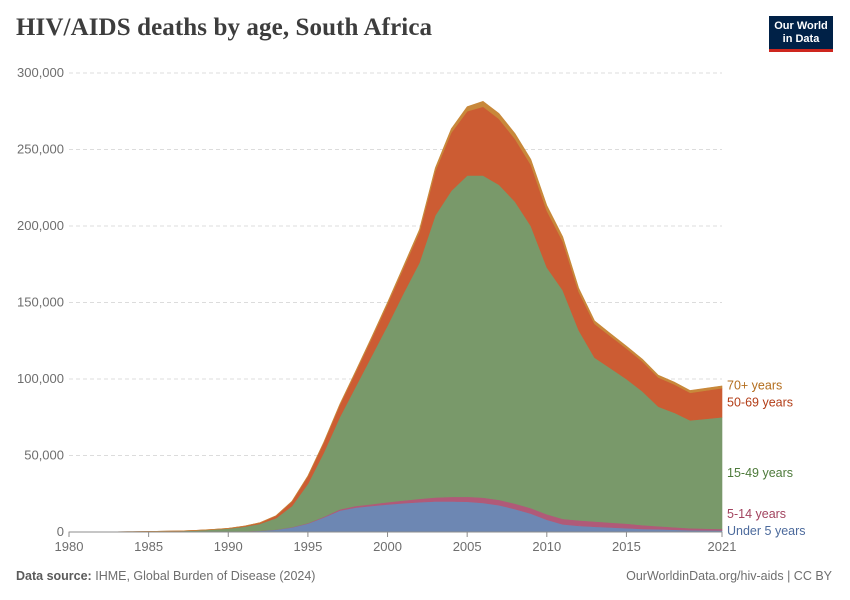  What do you see at coordinates (756, 514) in the screenshot?
I see `series-label-5-14-years: 5-14 years` at bounding box center [756, 514].